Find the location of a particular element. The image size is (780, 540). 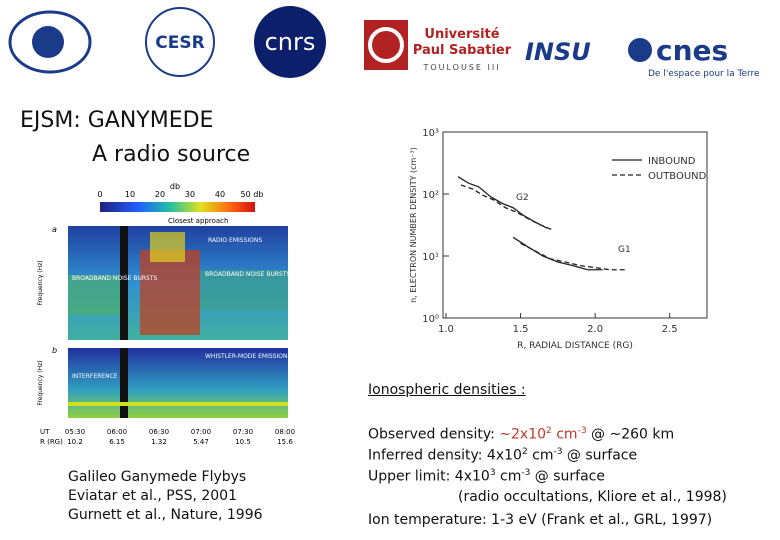

logo-cesr is located at coordinates (180, 42).